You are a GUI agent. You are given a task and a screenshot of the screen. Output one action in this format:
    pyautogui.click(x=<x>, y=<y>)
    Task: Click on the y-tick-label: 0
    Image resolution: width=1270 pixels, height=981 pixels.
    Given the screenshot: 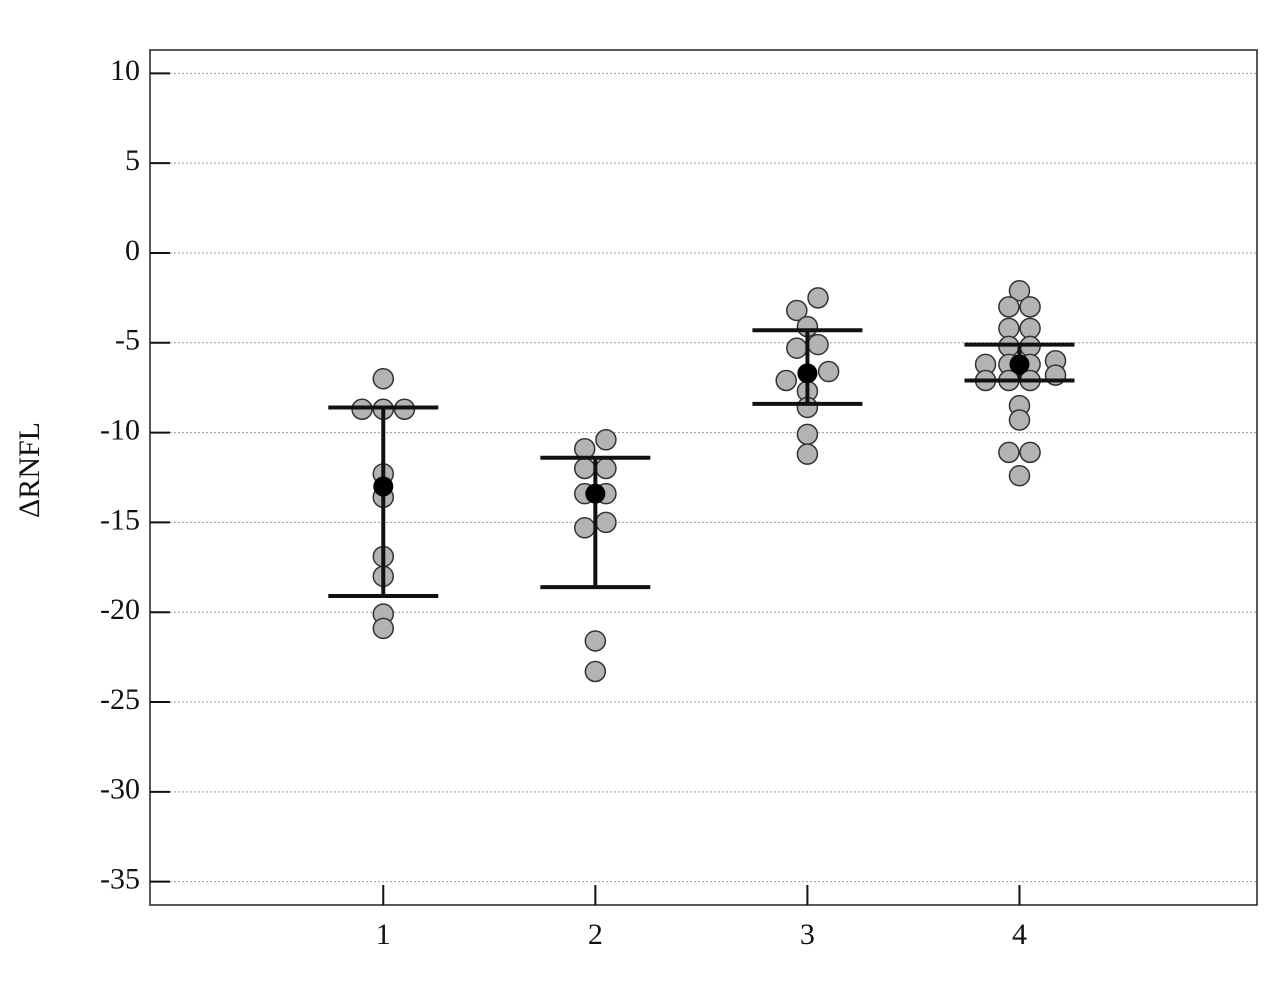 What is the action you would take?
    pyautogui.click(x=132, y=250)
    